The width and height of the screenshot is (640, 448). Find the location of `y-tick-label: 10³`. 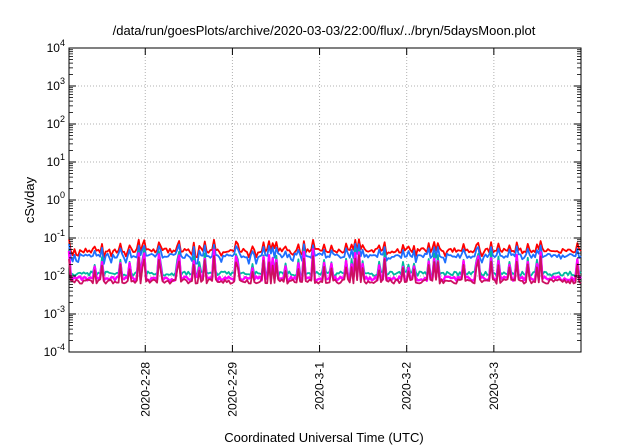

y-tick-label: 10³ is located at coordinates (56, 84).